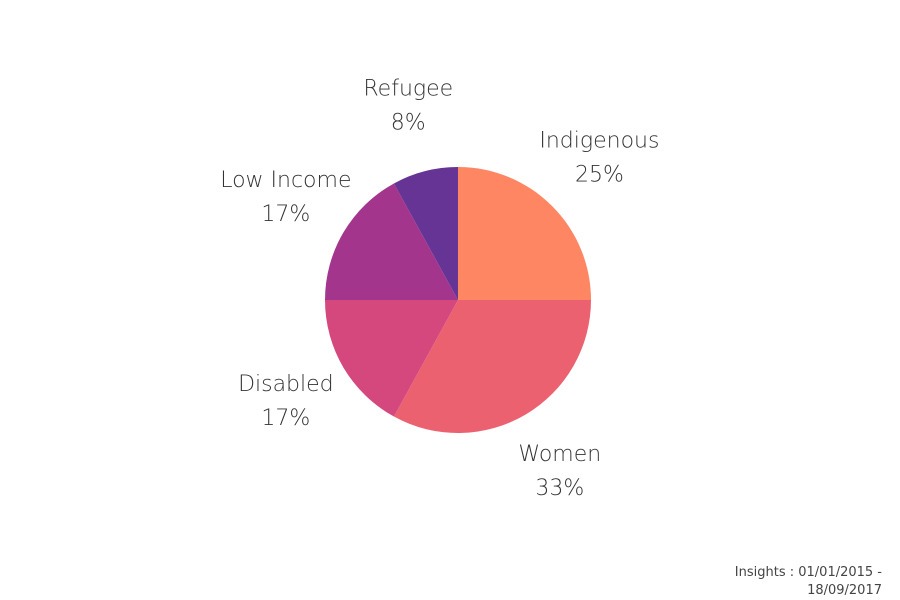 The image size is (900, 600). Describe the element at coordinates (408, 88) in the screenshot. I see `slice-label: Refugee` at that location.